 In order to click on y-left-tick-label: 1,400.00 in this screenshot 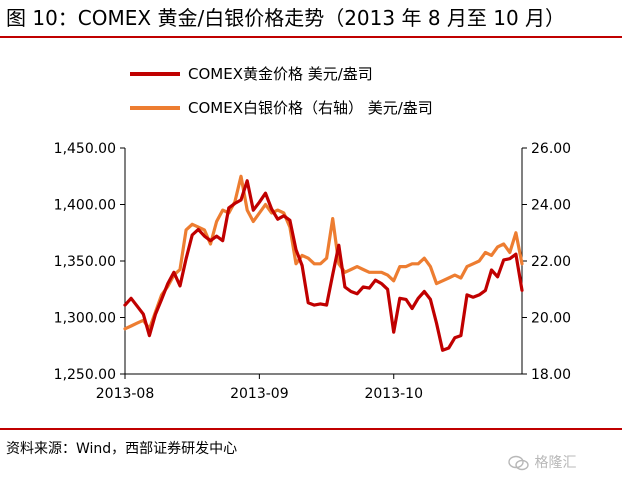, I will do `click(85, 206)`.